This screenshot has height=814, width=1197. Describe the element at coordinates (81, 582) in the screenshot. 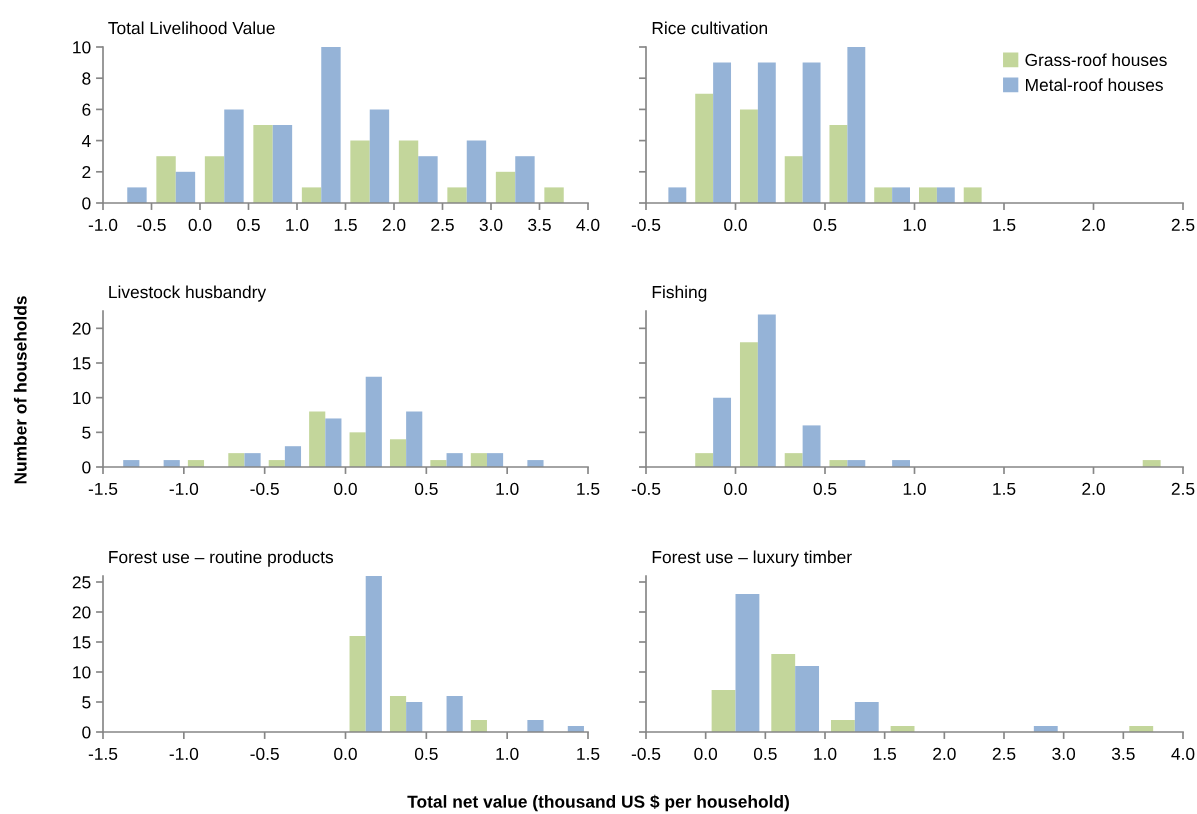

I see `y-tick-label: 25` at that location.